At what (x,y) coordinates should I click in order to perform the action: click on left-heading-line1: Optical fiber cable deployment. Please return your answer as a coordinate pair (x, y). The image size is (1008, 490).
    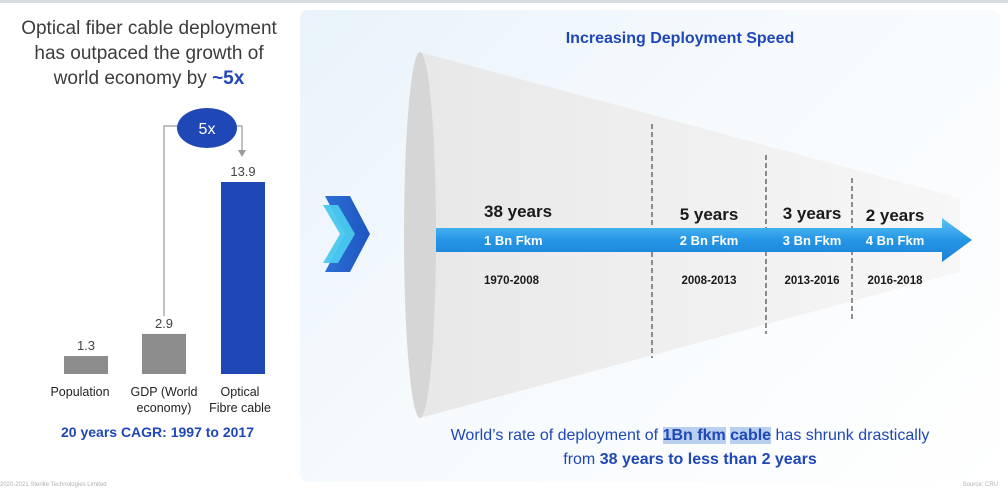
    Looking at the image, I should click on (149, 28).